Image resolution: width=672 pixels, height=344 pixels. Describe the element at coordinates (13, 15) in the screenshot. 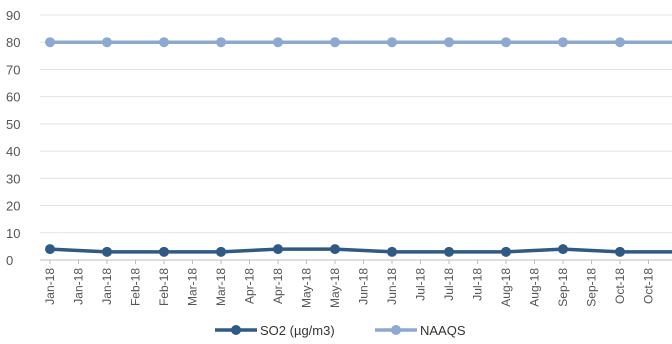

I see `y-tick-label: 90` at that location.